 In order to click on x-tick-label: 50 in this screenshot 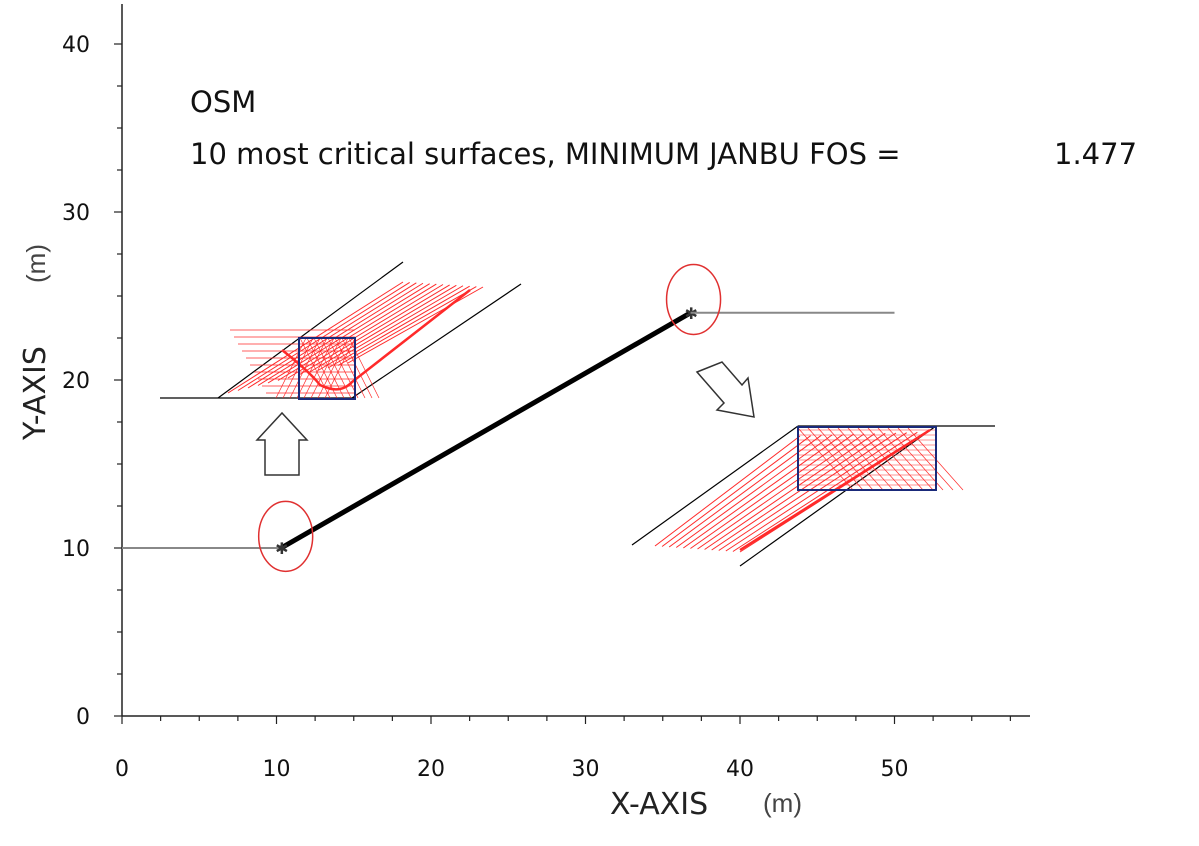, I will do `click(895, 769)`.